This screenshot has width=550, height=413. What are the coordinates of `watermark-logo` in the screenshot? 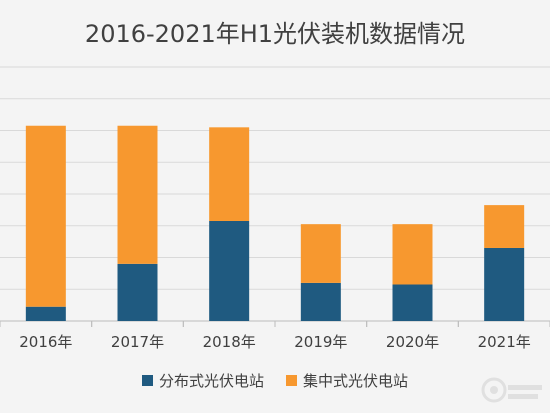 It's located at (511, 390).